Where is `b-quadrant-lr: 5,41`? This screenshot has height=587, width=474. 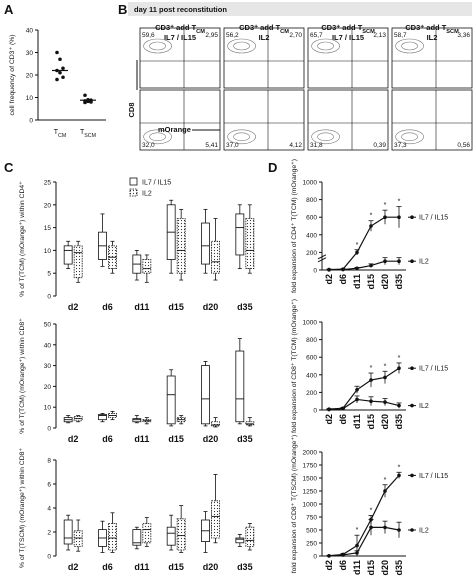
b-quadrant-lr: 5,41 is located at coordinates (211, 145).